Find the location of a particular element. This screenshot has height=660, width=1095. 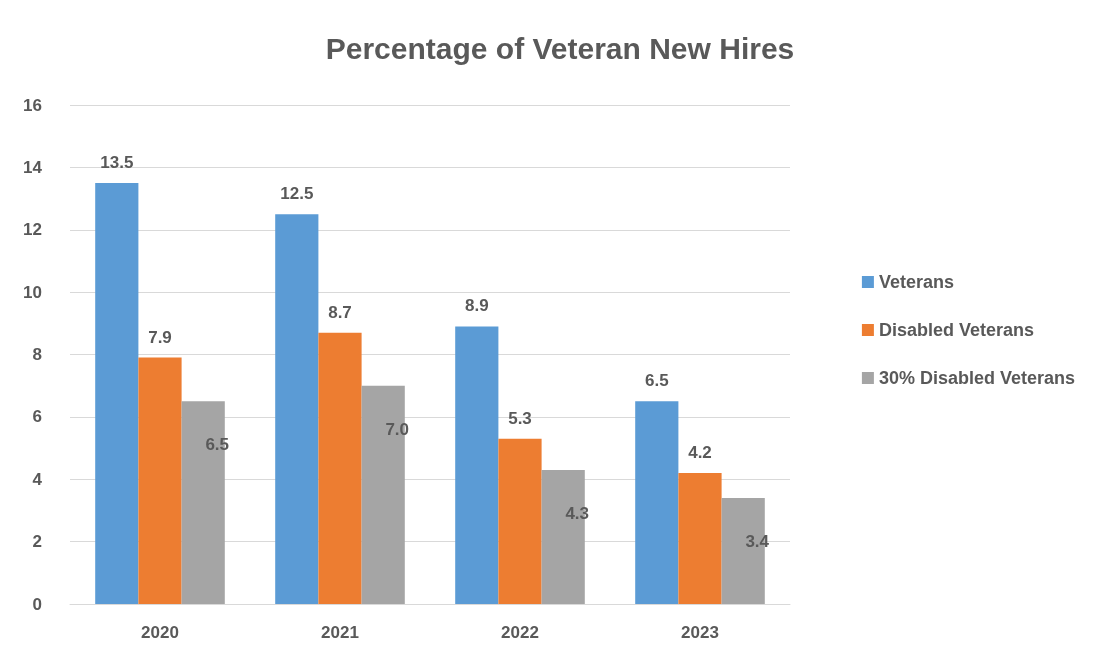

data-label: 7.9 is located at coordinates (160, 337).